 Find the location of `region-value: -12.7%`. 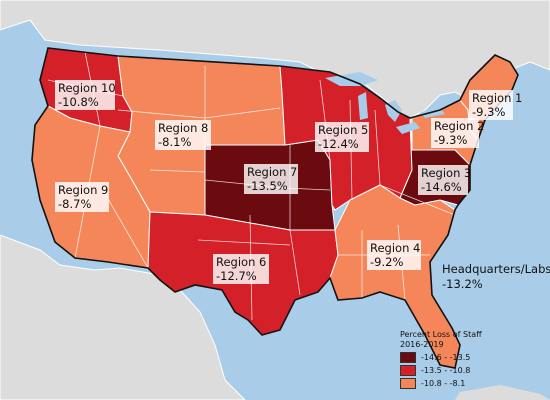

region-value: -12.7% is located at coordinates (236, 276).